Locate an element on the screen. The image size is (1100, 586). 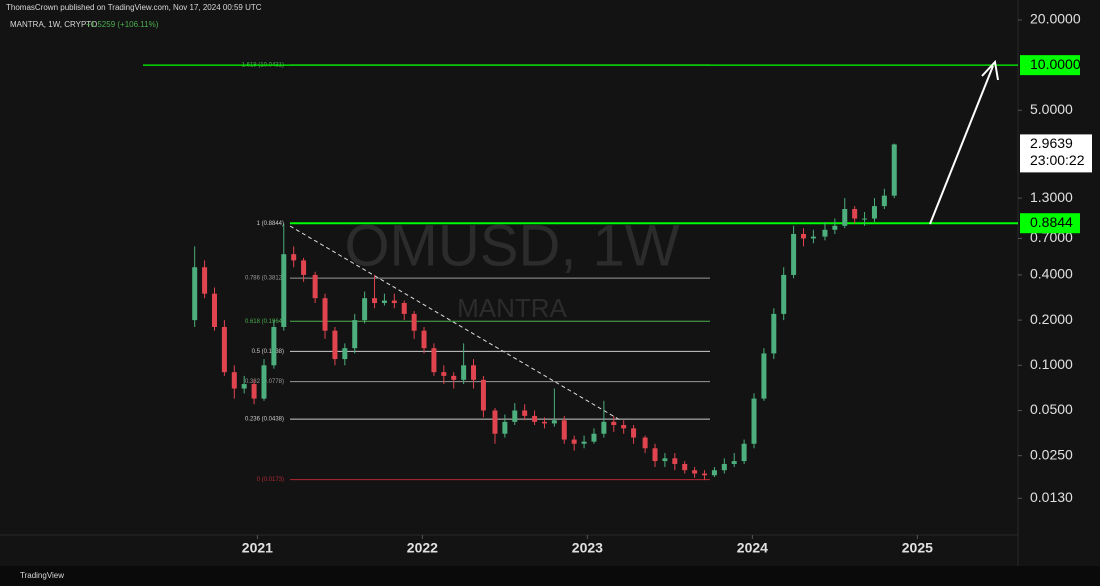
y-tick-label: 0.0250 is located at coordinates (1051, 454).